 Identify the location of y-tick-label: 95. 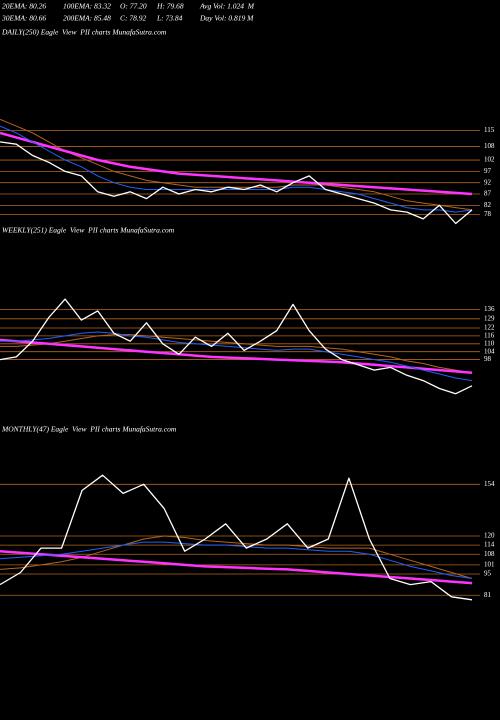
(488, 574).